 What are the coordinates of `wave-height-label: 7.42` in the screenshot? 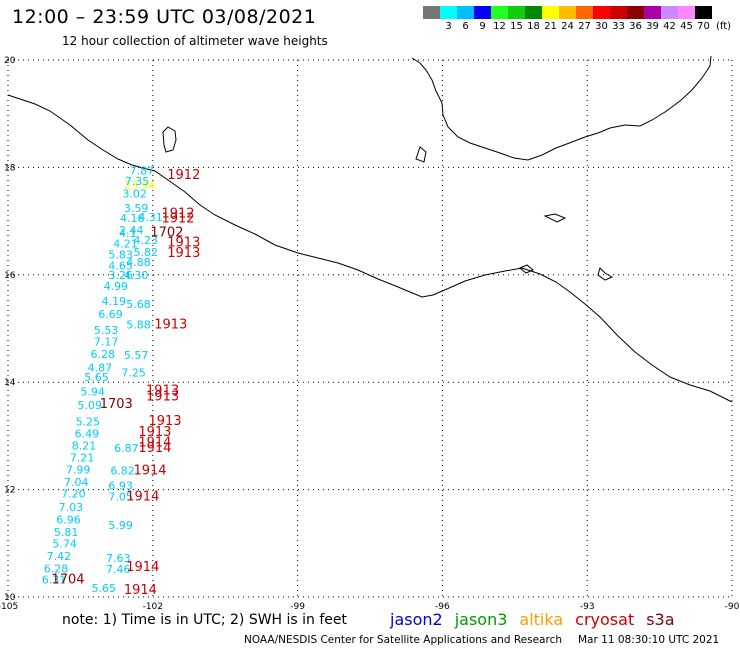 It's located at (59, 556).